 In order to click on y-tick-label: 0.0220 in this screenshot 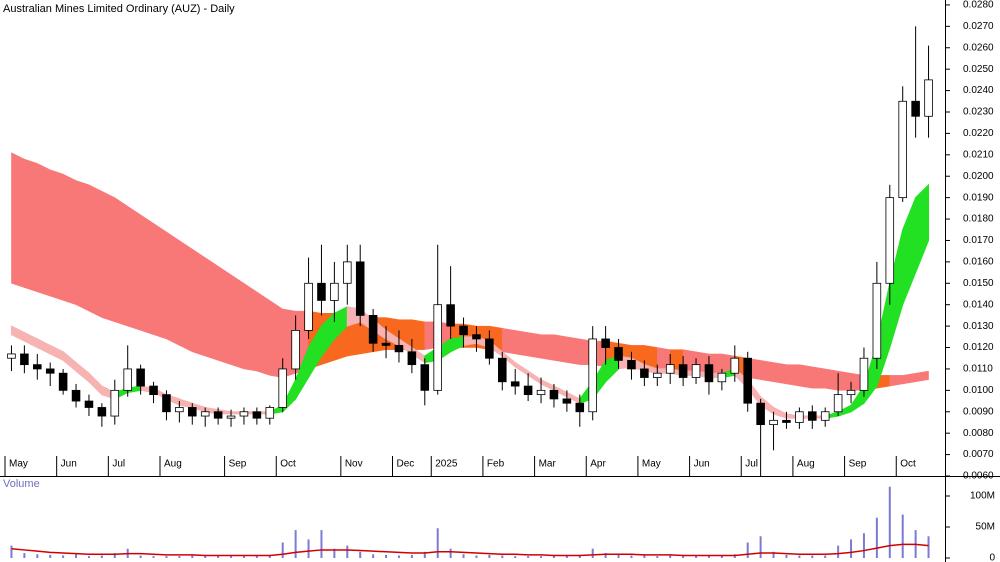, I will do `click(978, 133)`.